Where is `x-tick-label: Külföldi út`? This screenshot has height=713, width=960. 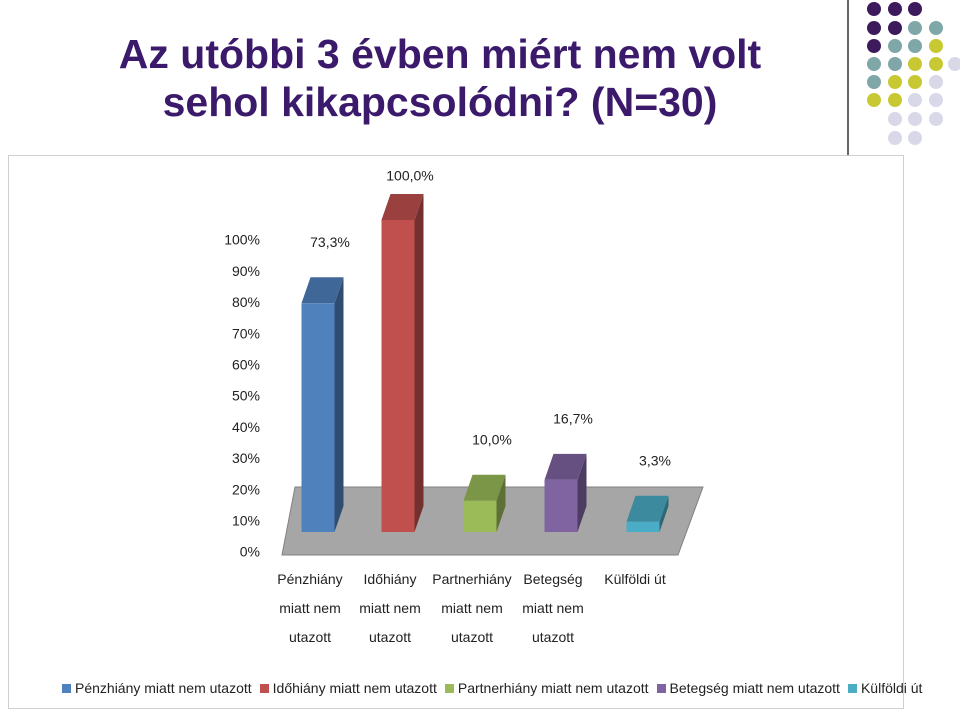 x-tick-label: Külföldi út is located at coordinates (635, 579).